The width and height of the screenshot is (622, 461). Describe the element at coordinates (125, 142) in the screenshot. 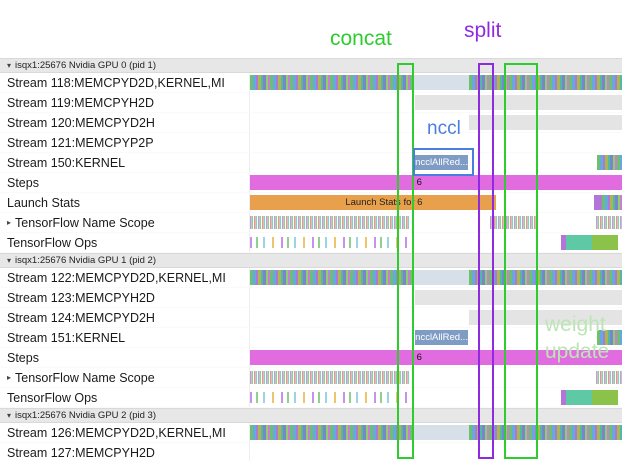

I see `track-label: Stream 121:MEMCPYP2P` at that location.